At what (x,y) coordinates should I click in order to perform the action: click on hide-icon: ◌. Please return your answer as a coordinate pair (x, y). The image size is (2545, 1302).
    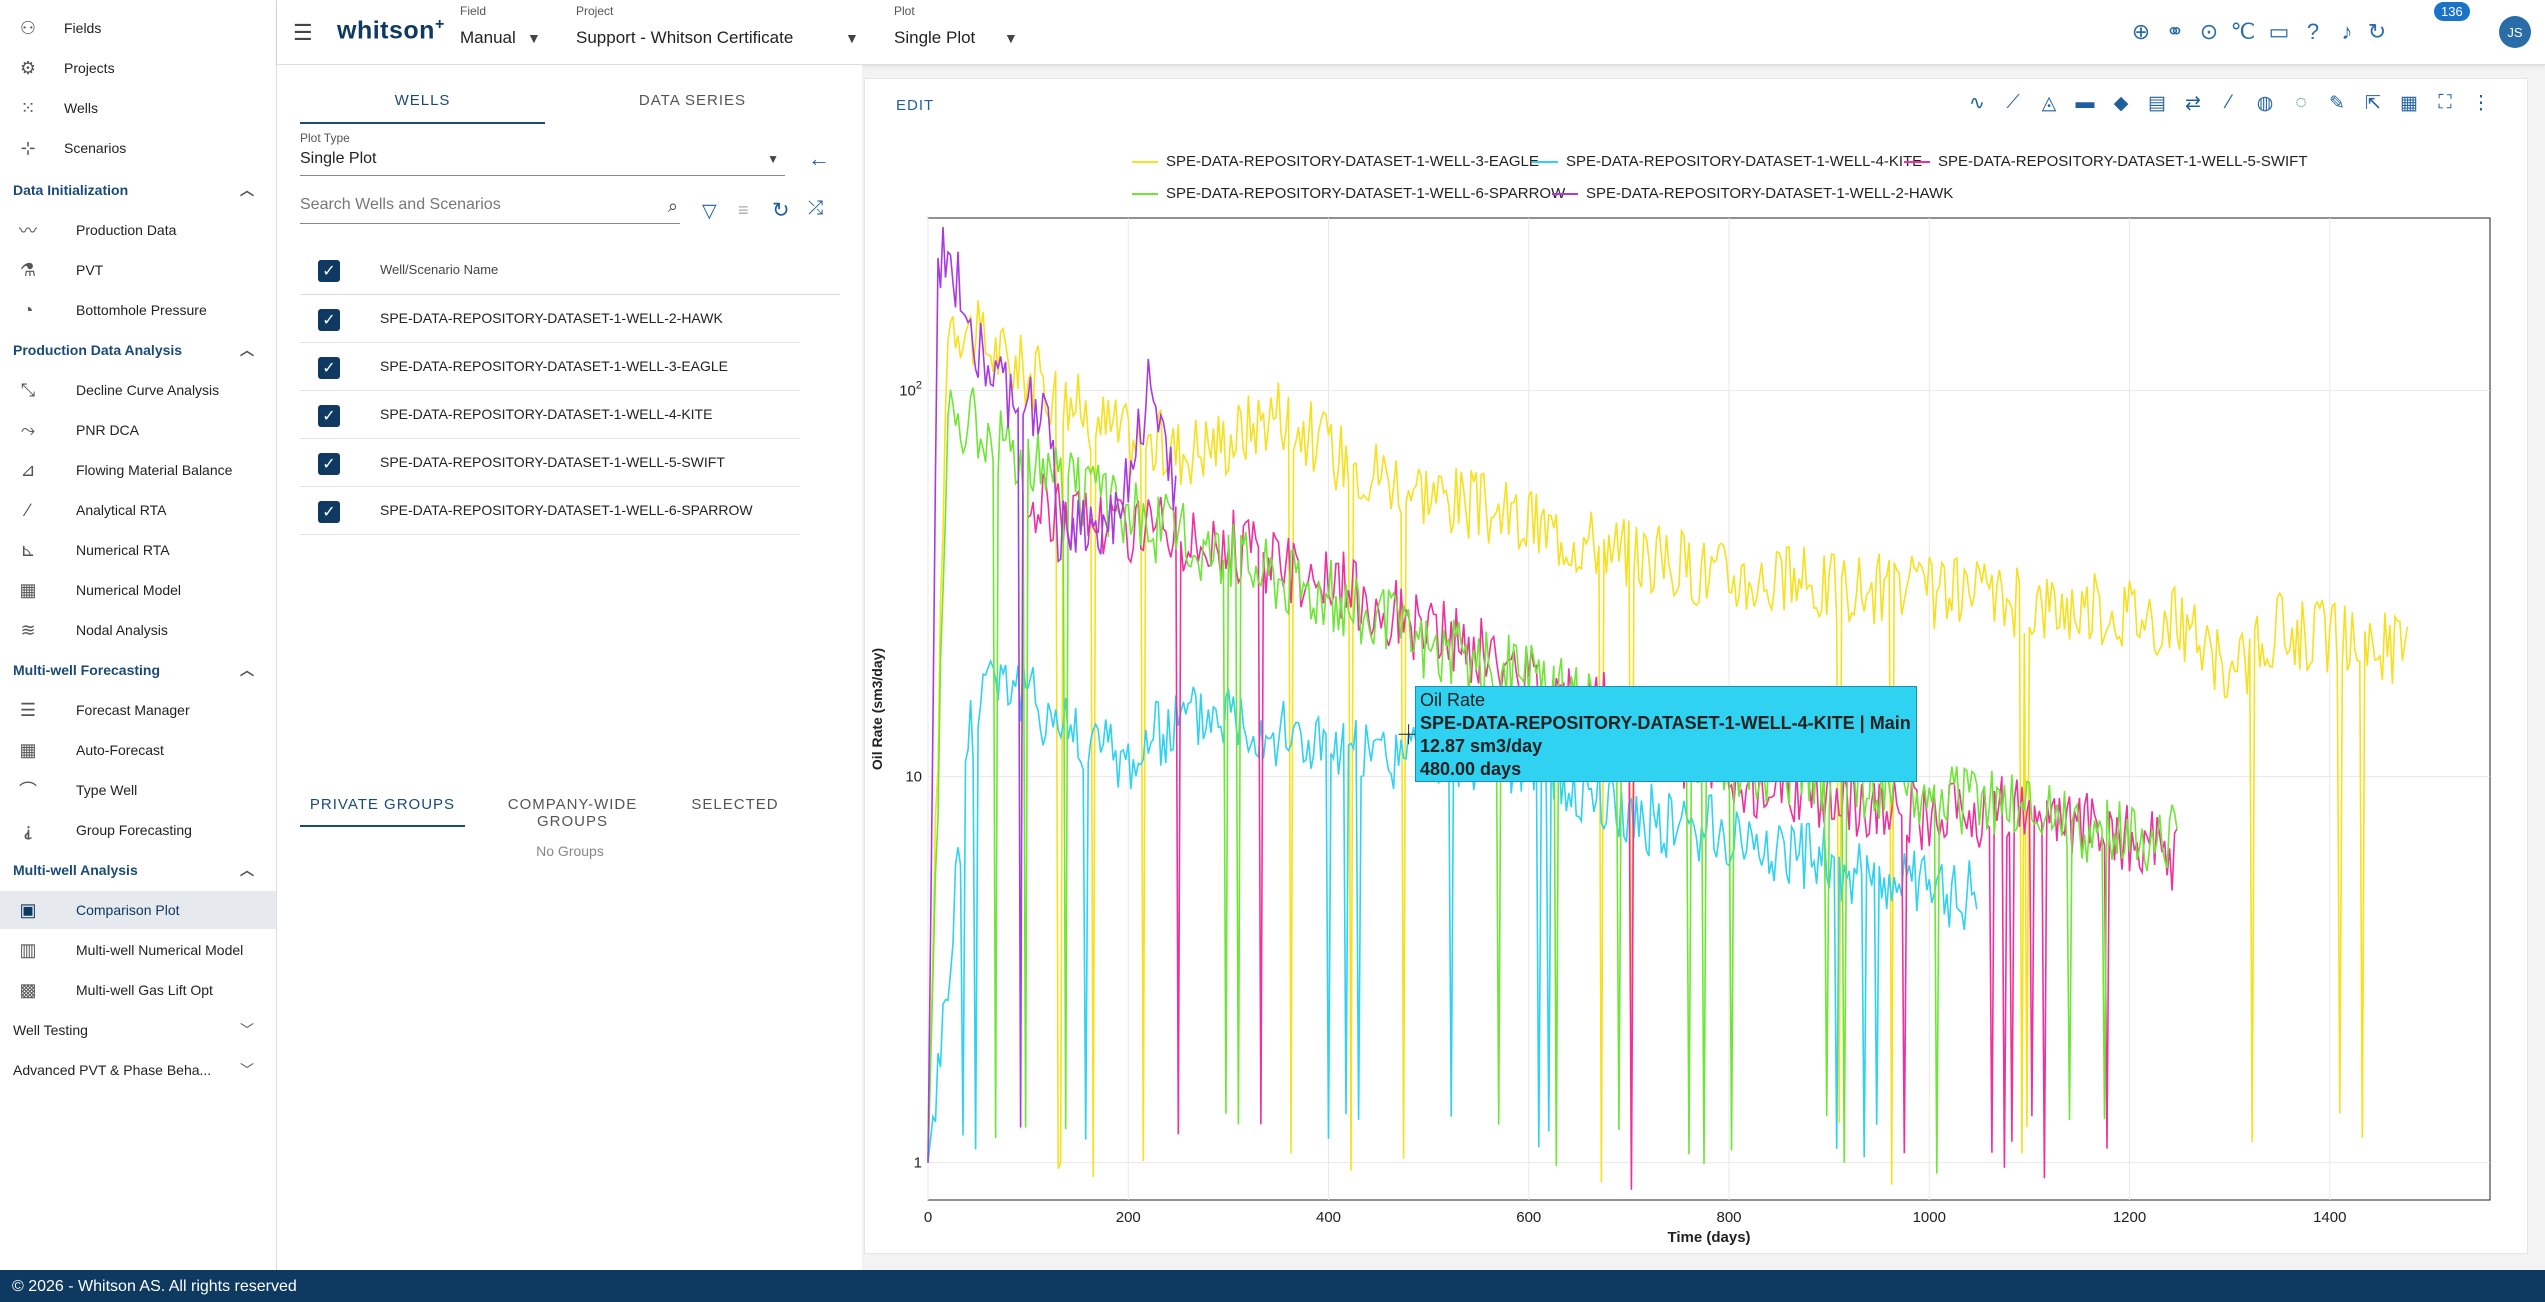
    Looking at the image, I should click on (2301, 102).